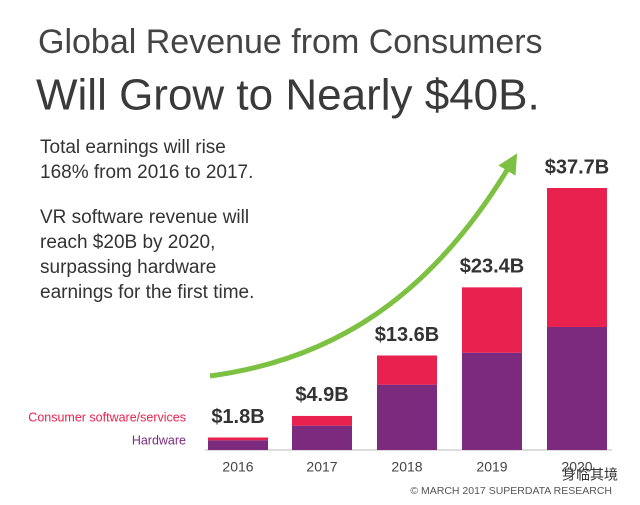 The height and width of the screenshot is (505, 640). What do you see at coordinates (321, 467) in the screenshot?
I see `x-tick-label: 2017` at bounding box center [321, 467].